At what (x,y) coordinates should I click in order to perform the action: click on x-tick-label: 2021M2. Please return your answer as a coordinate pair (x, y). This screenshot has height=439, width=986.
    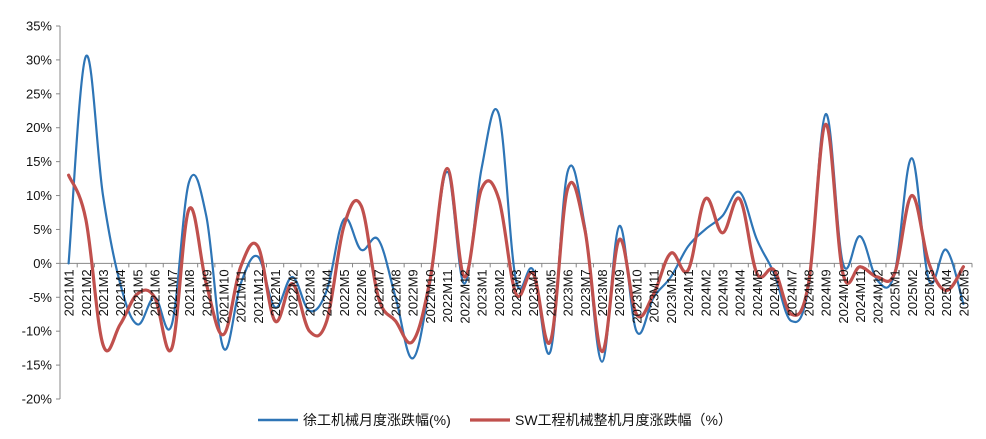
    Looking at the image, I should click on (86, 292).